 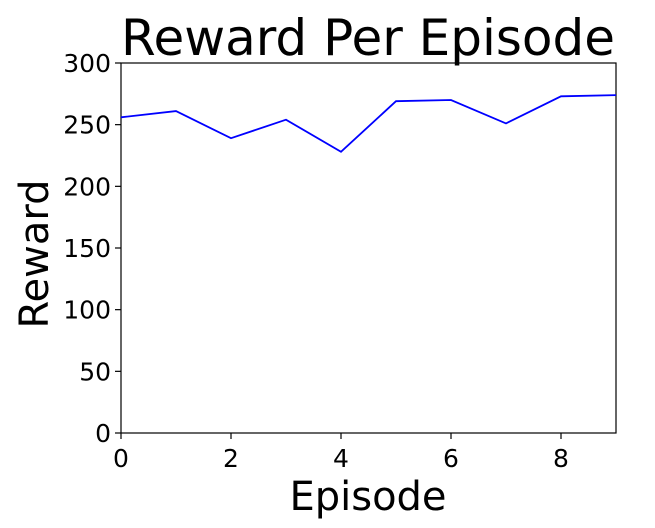 I want to click on x-tick-label: 4, so click(x=341, y=458).